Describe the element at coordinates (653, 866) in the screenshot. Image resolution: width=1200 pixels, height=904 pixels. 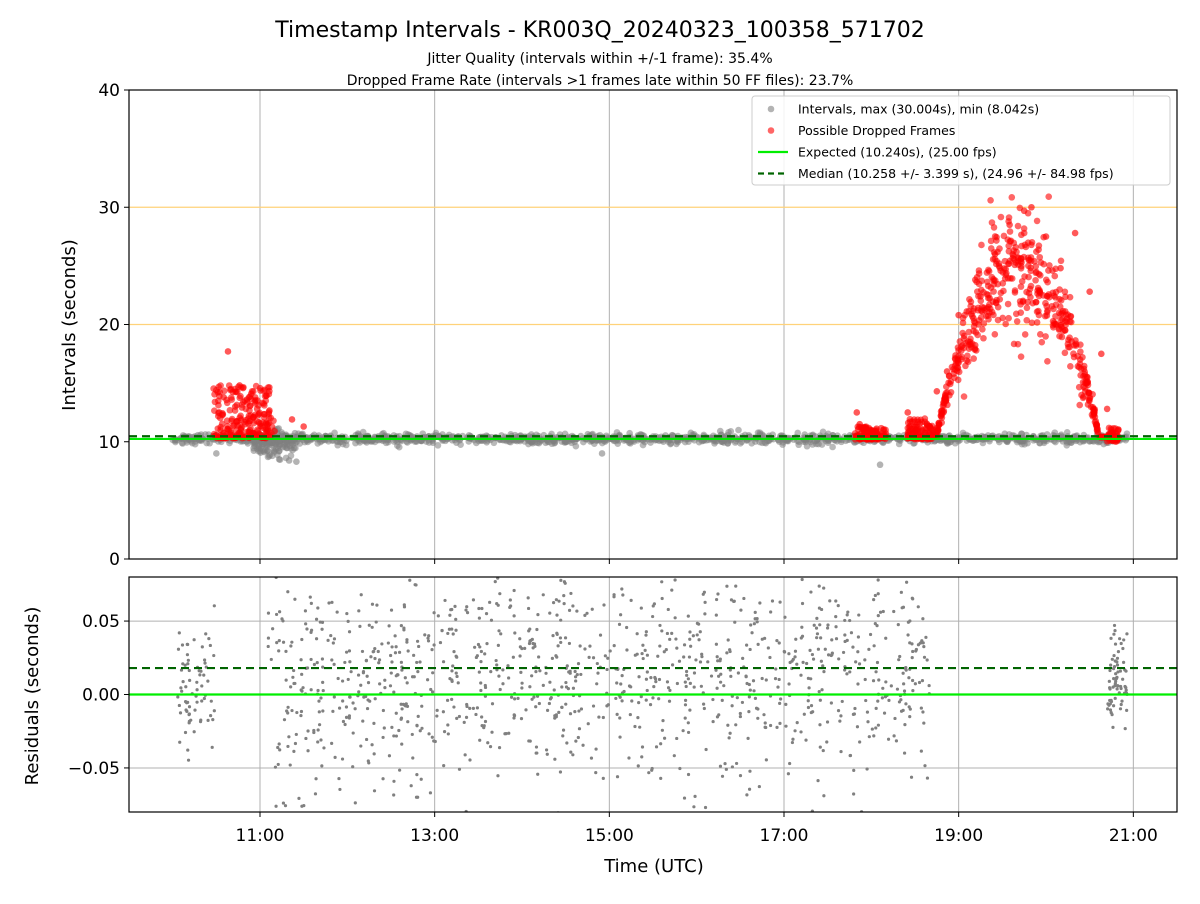
I see `x-axis-label: Time (UTC)` at that location.